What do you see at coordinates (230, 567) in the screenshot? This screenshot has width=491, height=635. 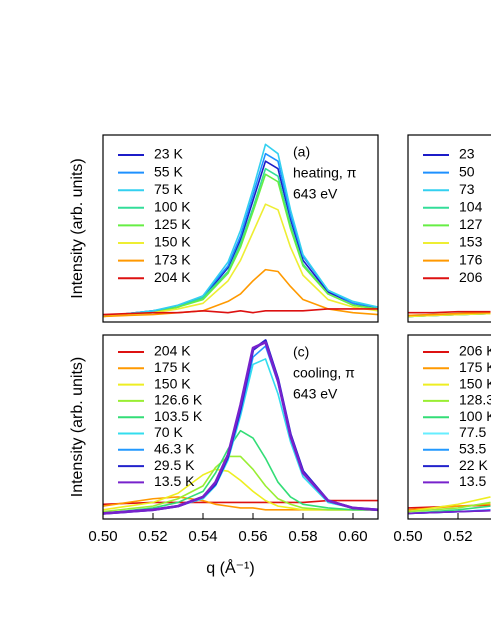 I see `x-axis-label: q (Å⁻¹)` at bounding box center [230, 567].